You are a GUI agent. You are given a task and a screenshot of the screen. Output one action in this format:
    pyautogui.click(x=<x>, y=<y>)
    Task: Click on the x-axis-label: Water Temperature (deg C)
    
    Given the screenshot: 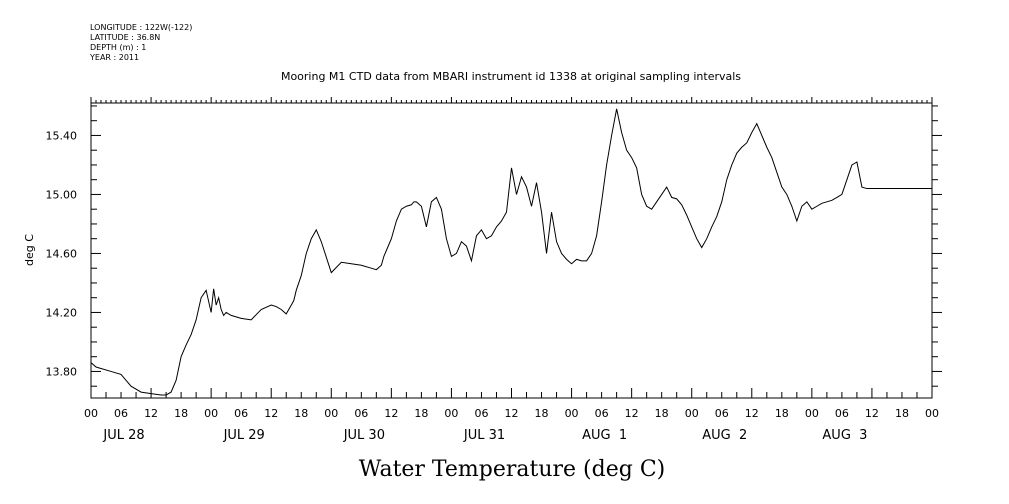 What is the action you would take?
    pyautogui.click(x=512, y=469)
    